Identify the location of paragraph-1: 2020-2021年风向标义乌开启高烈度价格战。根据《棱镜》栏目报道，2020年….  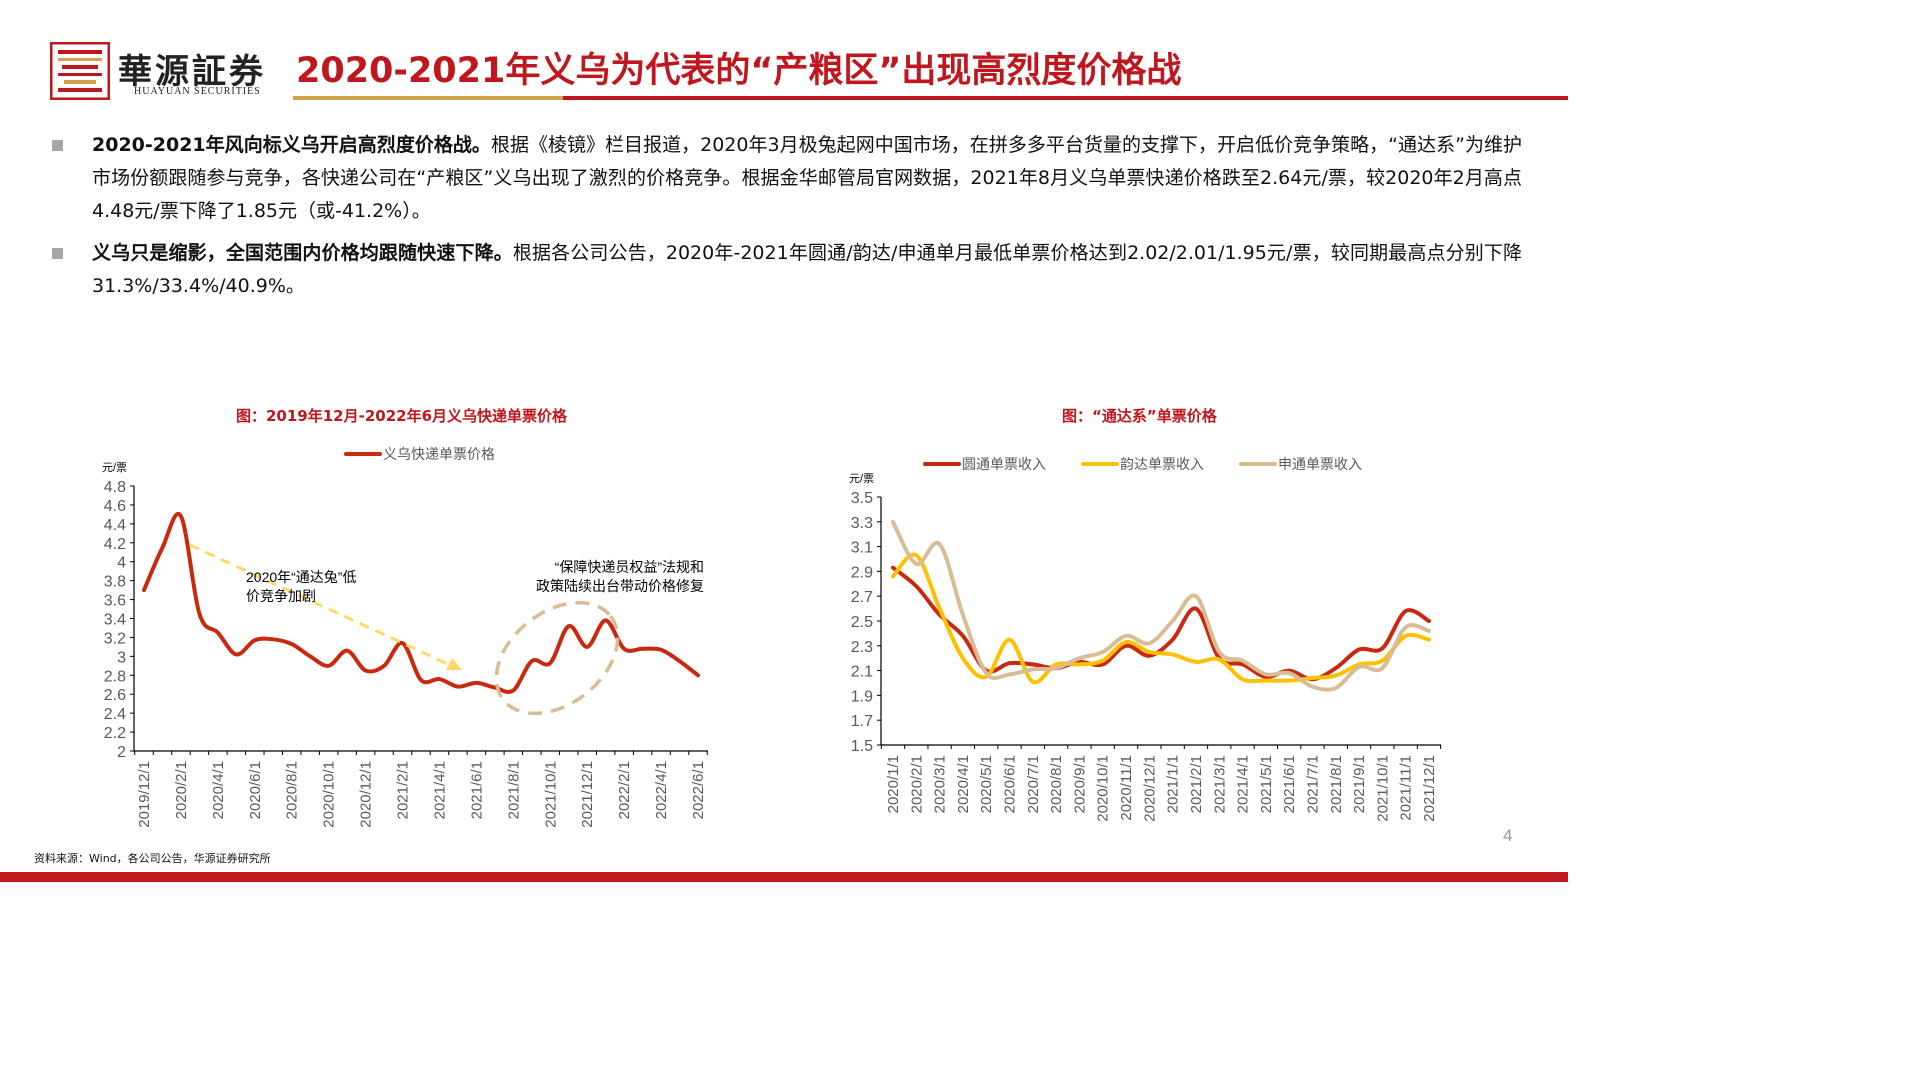
(807, 178).